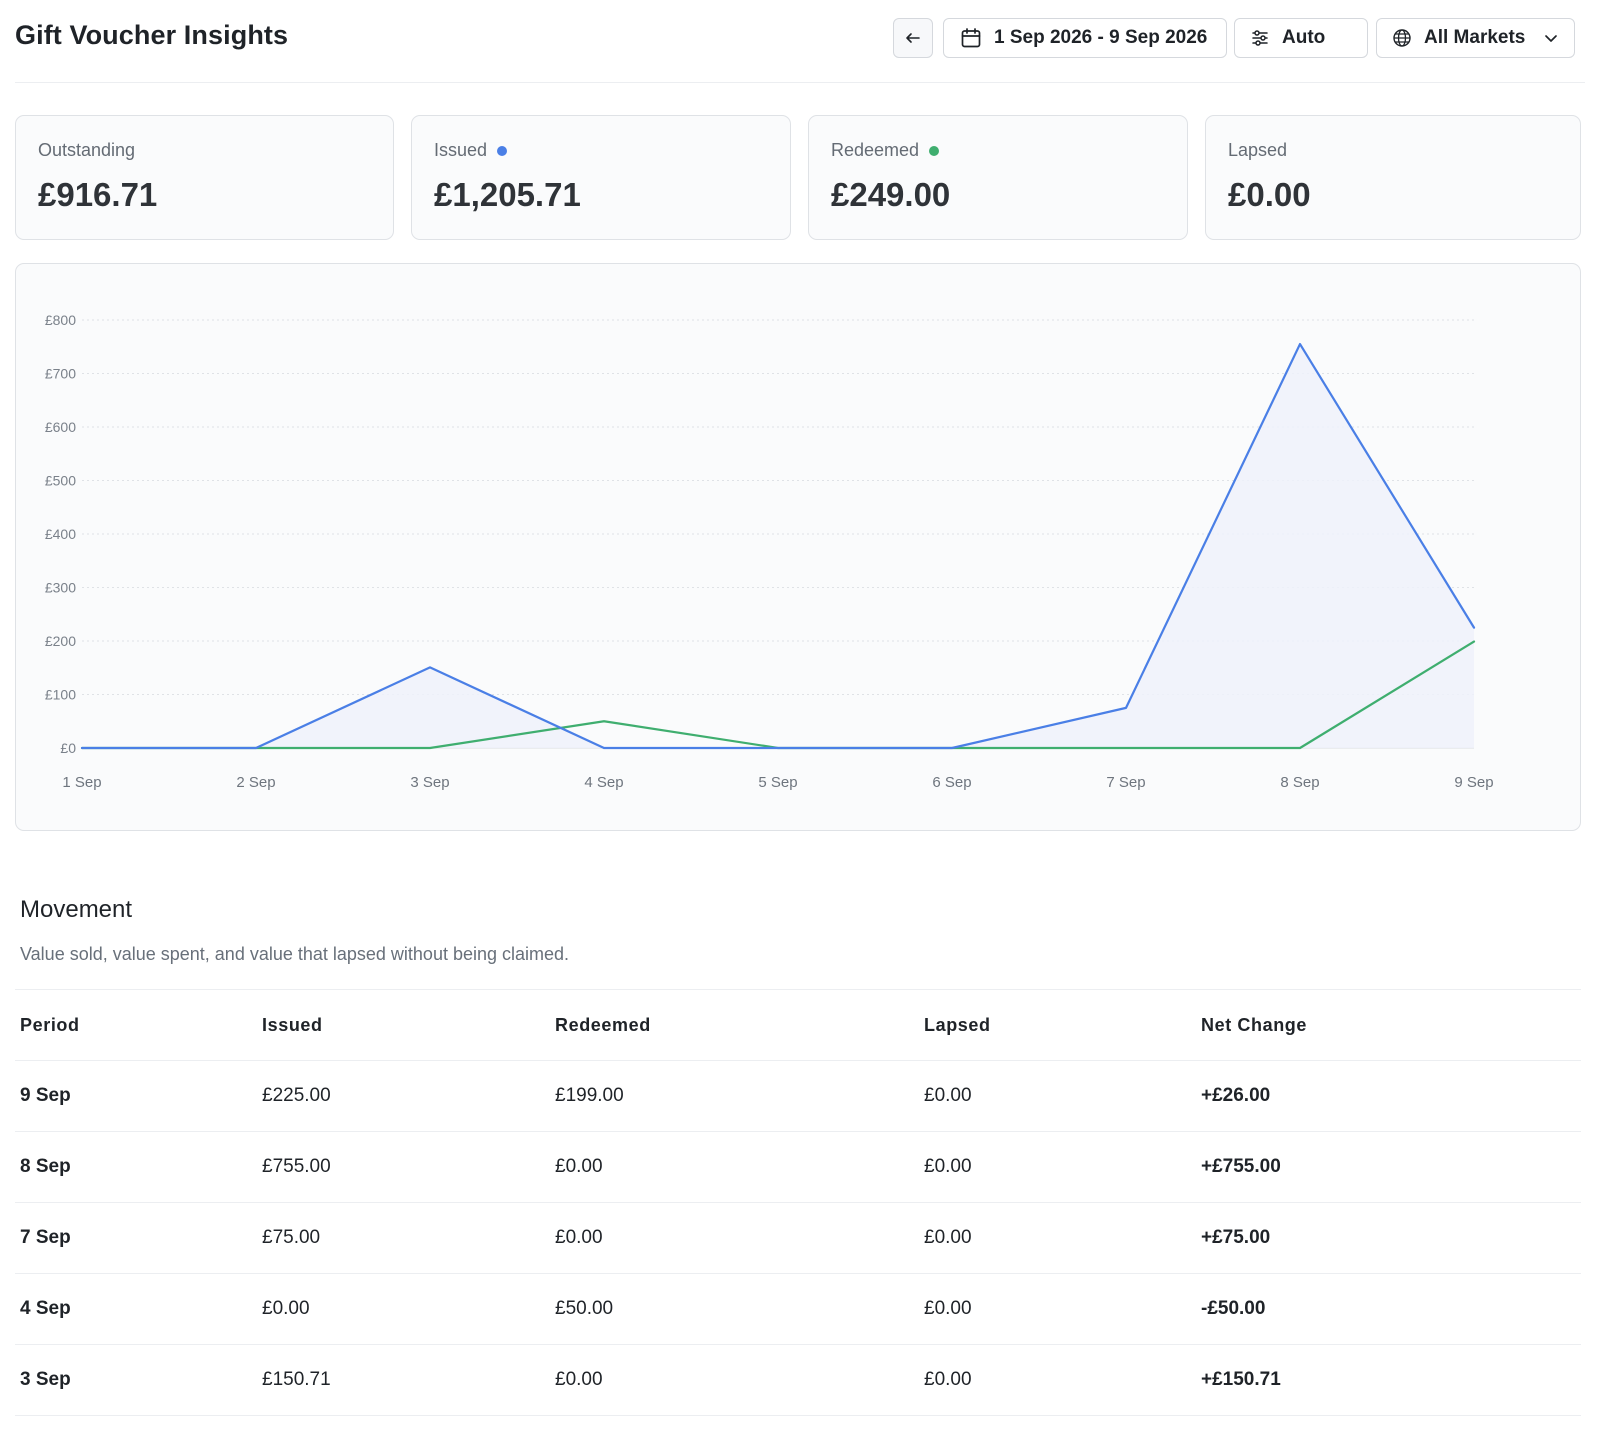 The image size is (1600, 1444). Describe the element at coordinates (971, 38) in the screenshot. I see `calendar-icon` at that location.